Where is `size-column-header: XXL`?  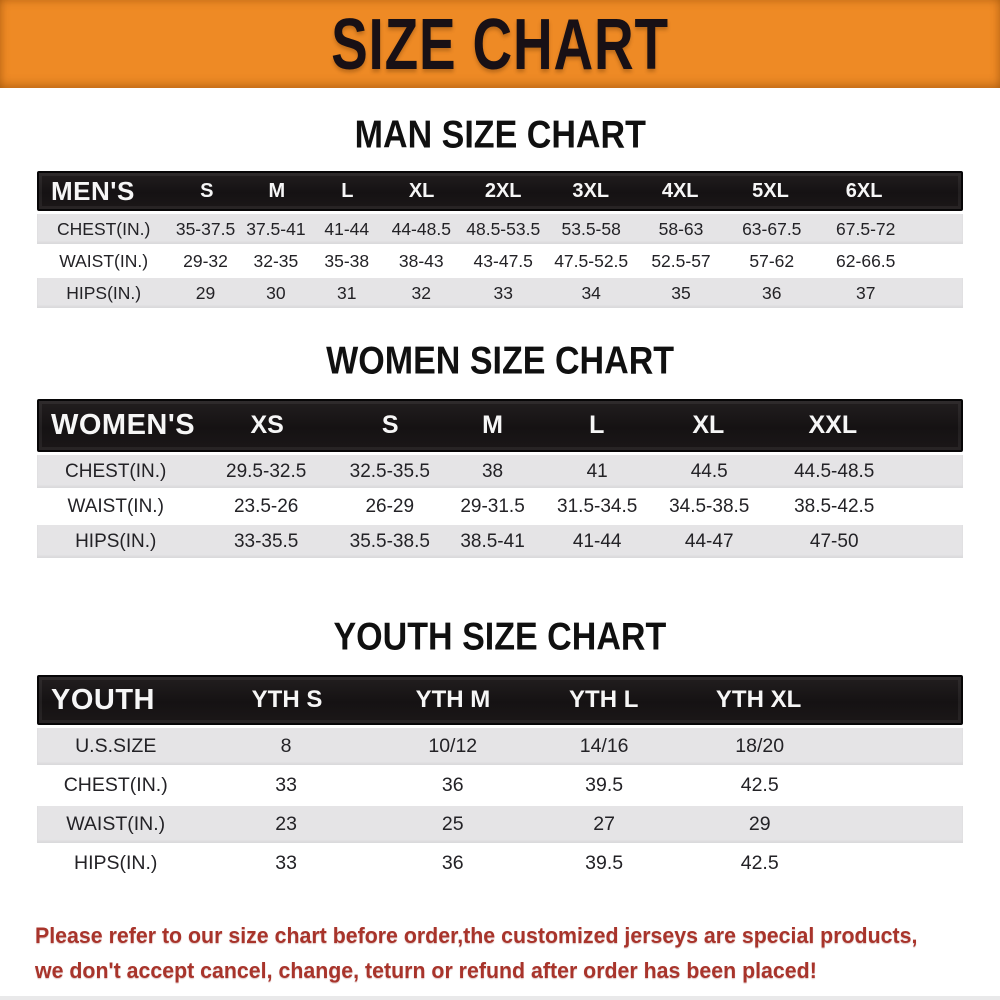 size-column-header: XXL is located at coordinates (833, 425).